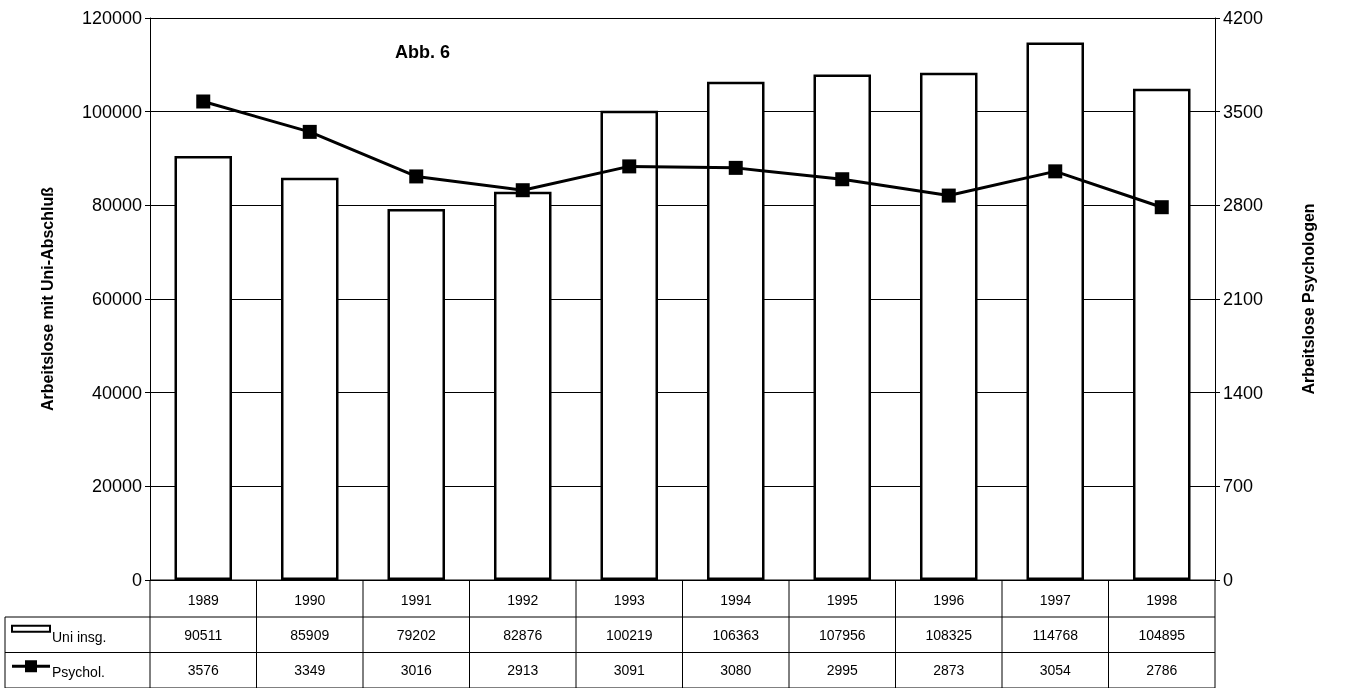 This screenshot has width=1359, height=688. Describe the element at coordinates (1243, 299) in the screenshot. I see `y2-tick-label: 2100` at that location.